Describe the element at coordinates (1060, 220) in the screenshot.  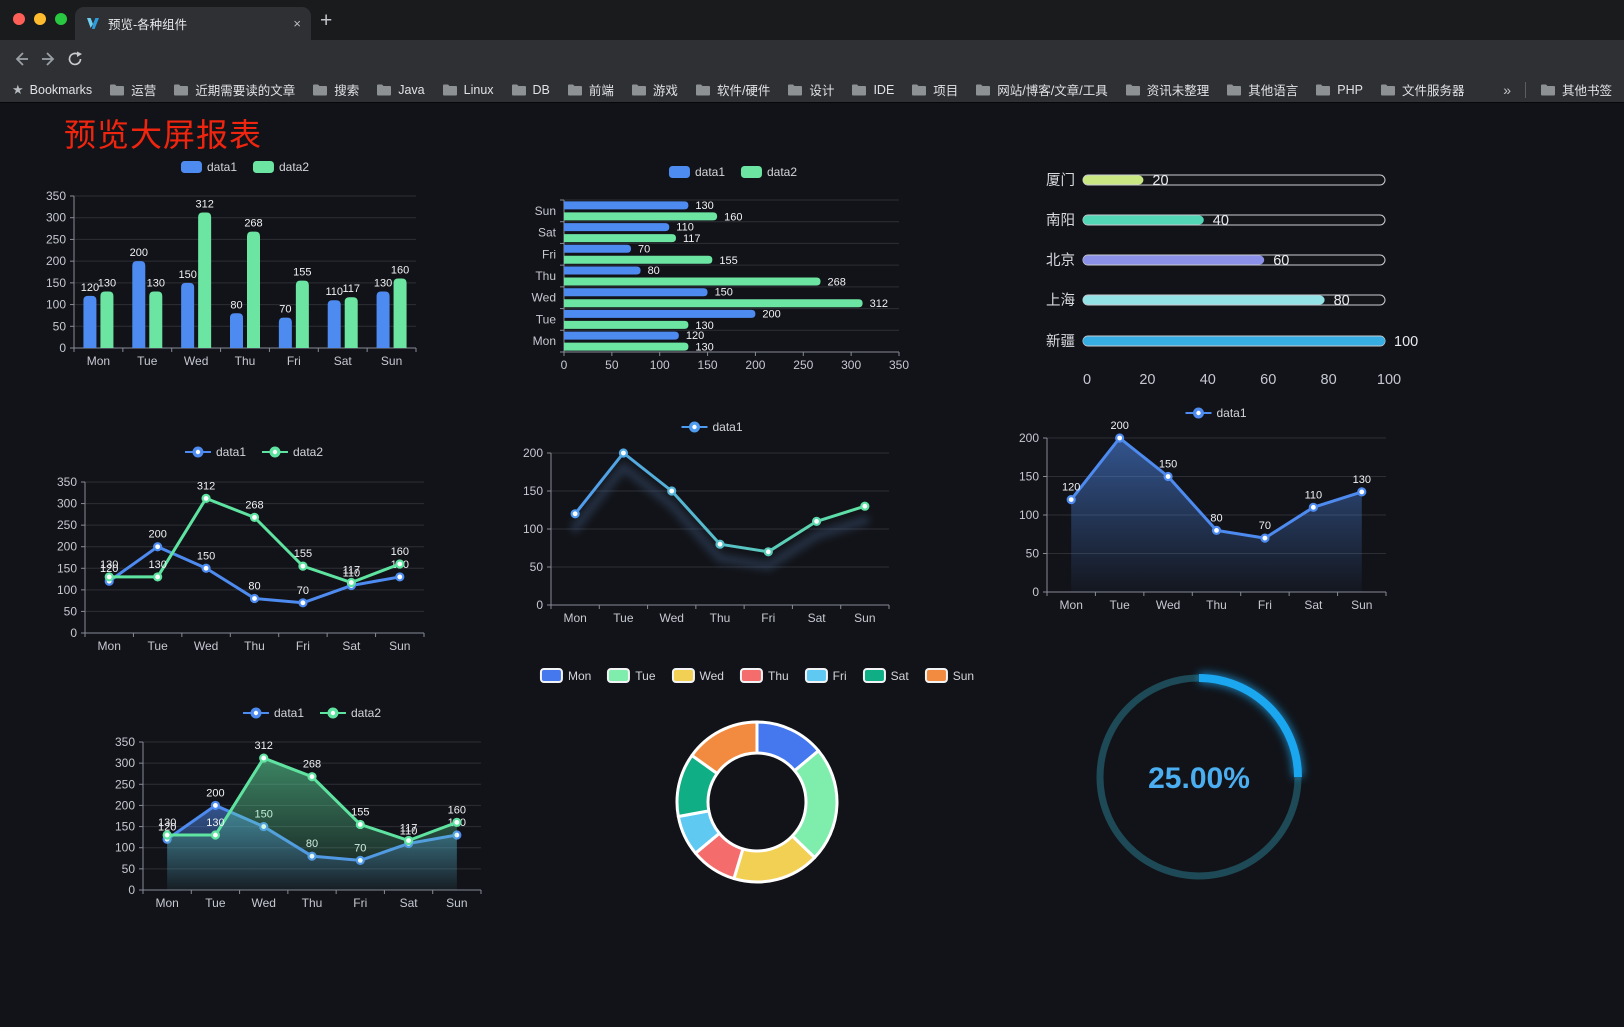
I see `svg-text: 南阳` at that location.